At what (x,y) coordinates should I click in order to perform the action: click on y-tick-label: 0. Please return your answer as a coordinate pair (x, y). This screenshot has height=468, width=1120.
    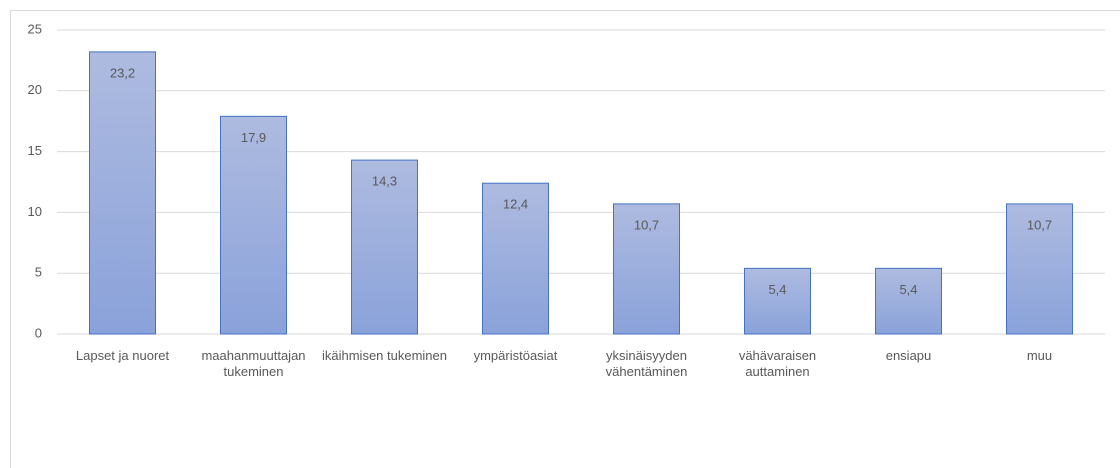
    Looking at the image, I should click on (38, 332).